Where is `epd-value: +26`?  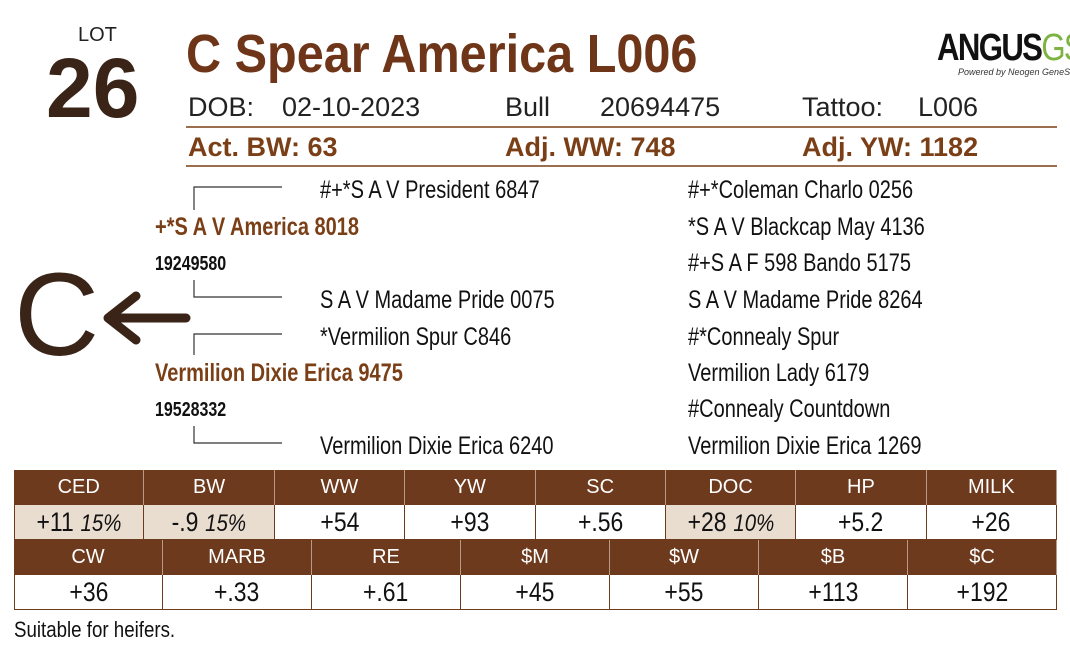 epd-value: +26 is located at coordinates (991, 522).